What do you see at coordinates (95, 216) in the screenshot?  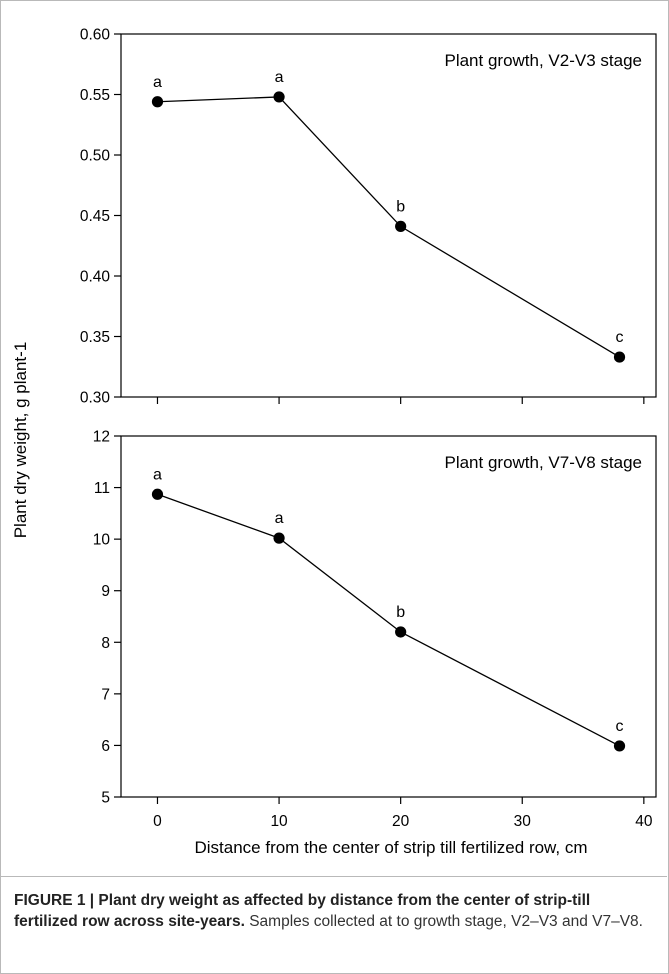 I see `y-tick-label: 0.45` at bounding box center [95, 216].